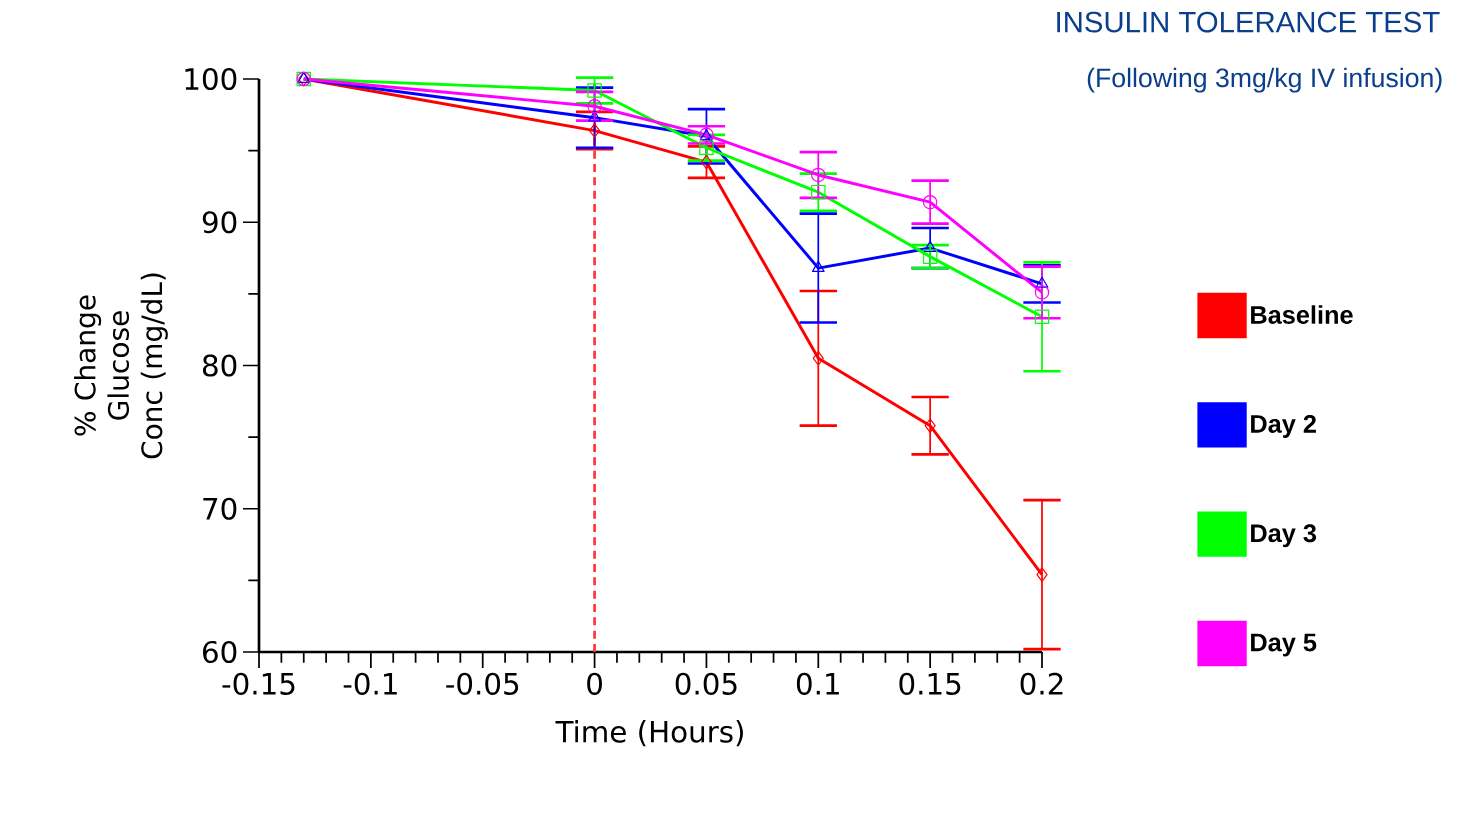 This screenshot has width=1460, height=815. I want to click on legend-label: Baseline, so click(1302, 314).